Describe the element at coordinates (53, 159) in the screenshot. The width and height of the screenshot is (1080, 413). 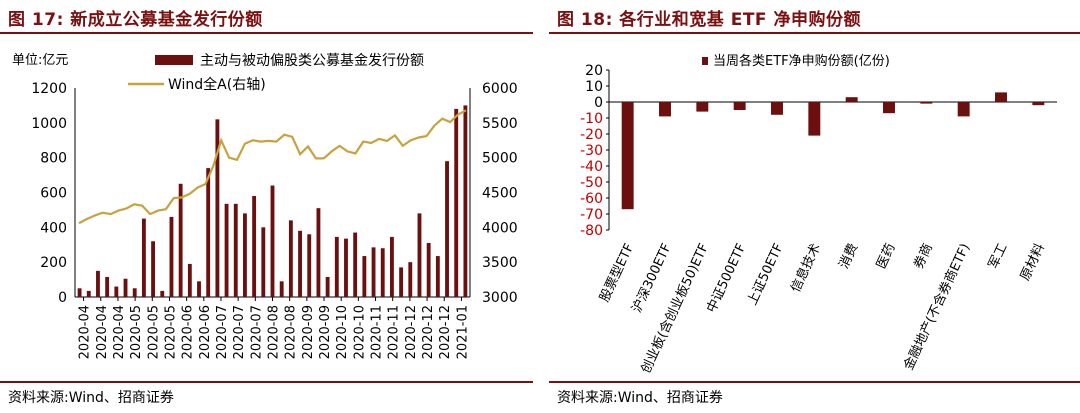
I see `left-y-tick-label: 800` at that location.